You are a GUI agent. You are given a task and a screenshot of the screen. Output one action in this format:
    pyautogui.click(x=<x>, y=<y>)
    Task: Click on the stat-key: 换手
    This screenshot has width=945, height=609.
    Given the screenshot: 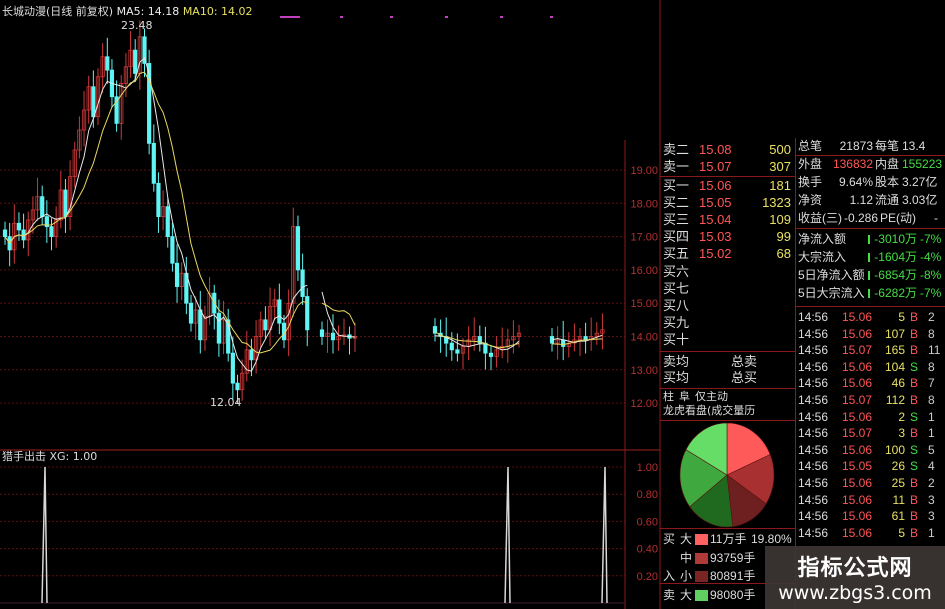 What is the action you would take?
    pyautogui.click(x=810, y=182)
    